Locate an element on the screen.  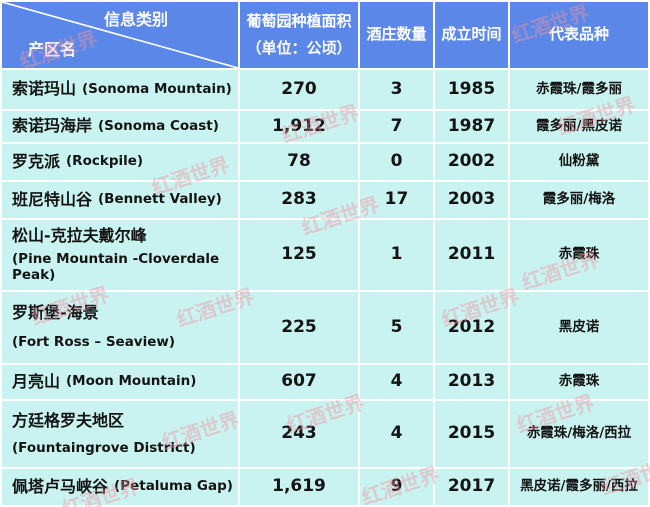
col-header-established: 成立时间 is located at coordinates (471, 35).